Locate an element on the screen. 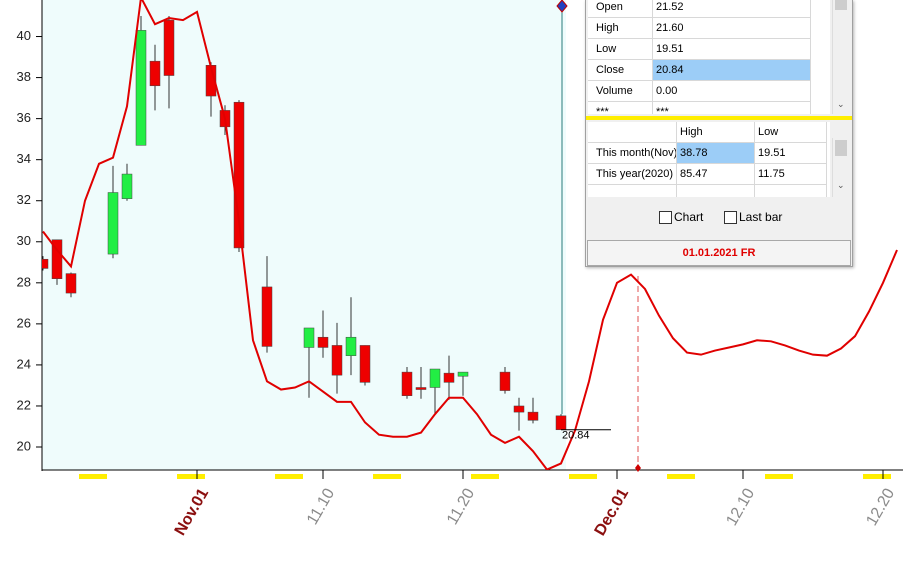 Image resolution: width=903 pixels, height=575 pixels. cursor-marker is located at coordinates (562, 6).